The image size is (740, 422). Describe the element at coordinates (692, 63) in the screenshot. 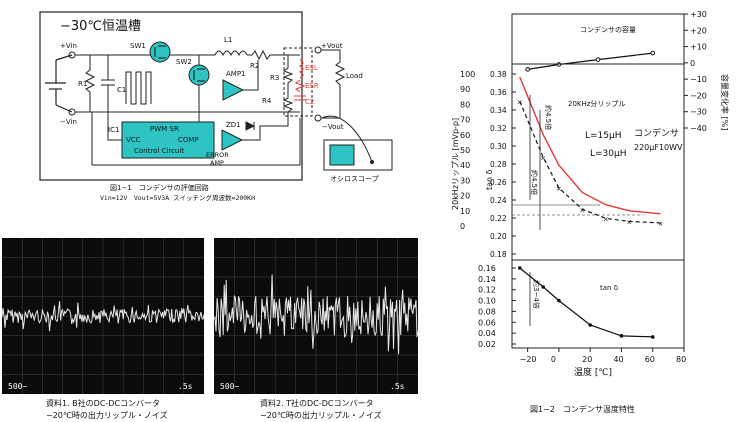

I see `cap-tick-label: 0` at that location.